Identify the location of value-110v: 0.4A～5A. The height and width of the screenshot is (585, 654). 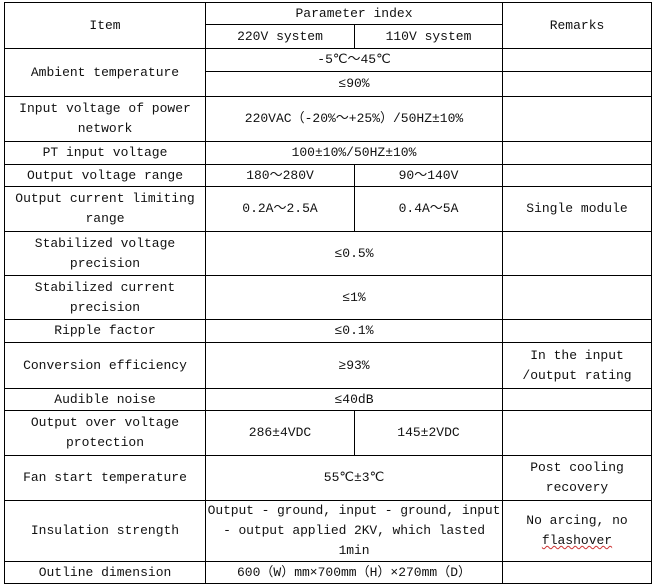
(428, 209).